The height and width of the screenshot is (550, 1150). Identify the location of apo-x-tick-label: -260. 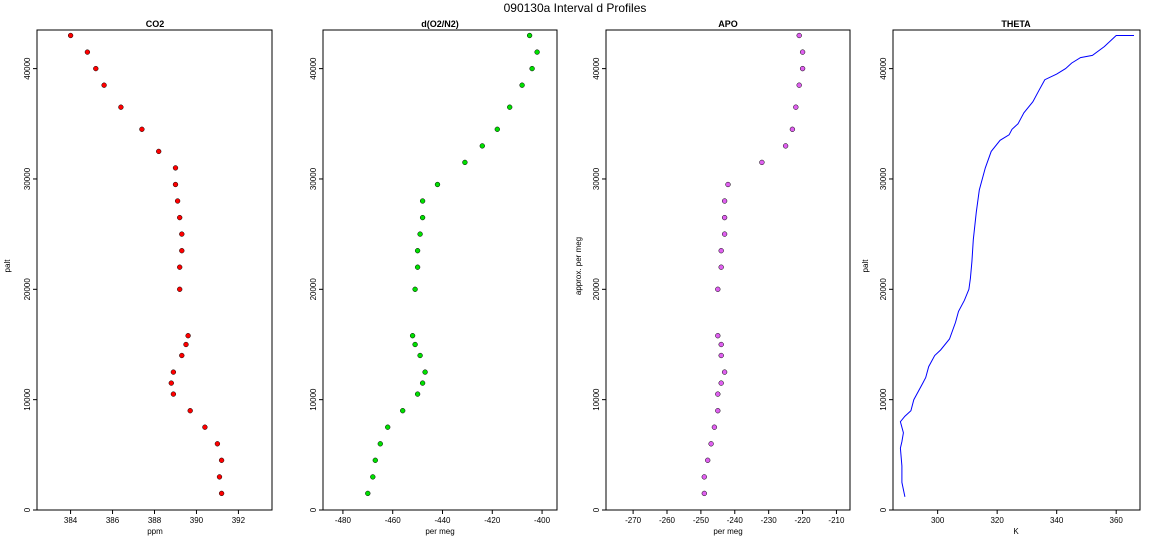
(667, 520).